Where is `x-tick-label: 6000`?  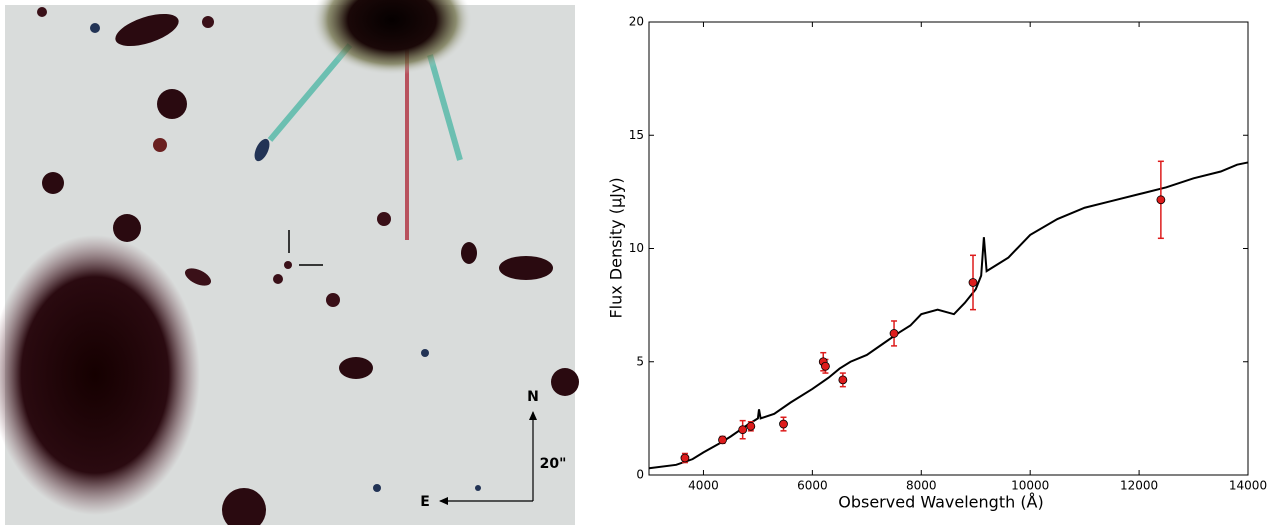
x-tick-label: 6000 is located at coordinates (812, 486).